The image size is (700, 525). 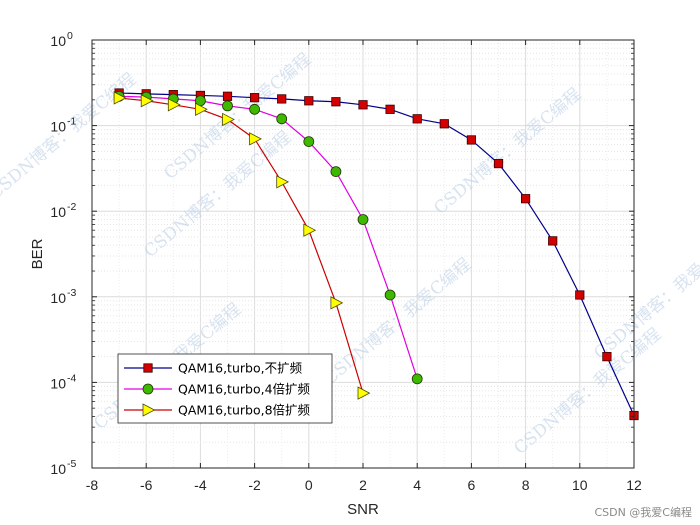 I want to click on x-tick-label: 0, so click(x=309, y=485).